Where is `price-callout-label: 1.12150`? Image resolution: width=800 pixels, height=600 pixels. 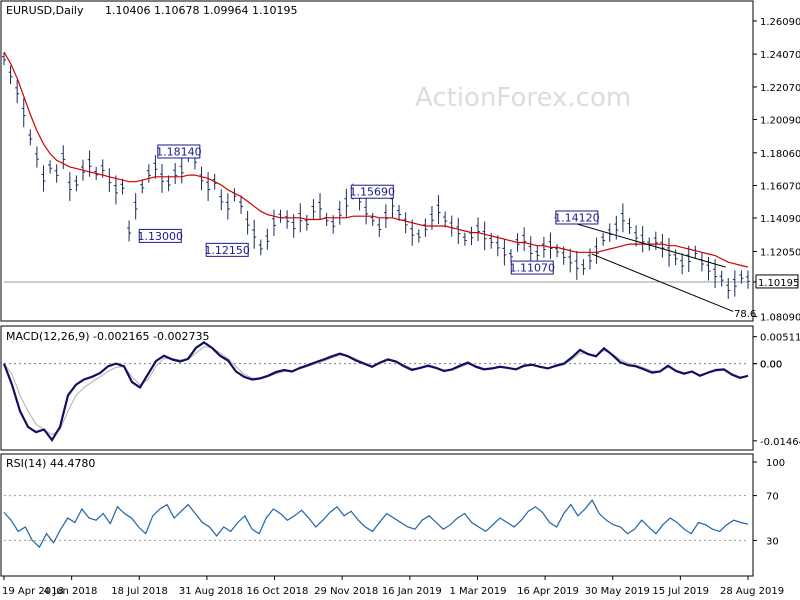 price-callout-label: 1.12150 is located at coordinates (227, 250).